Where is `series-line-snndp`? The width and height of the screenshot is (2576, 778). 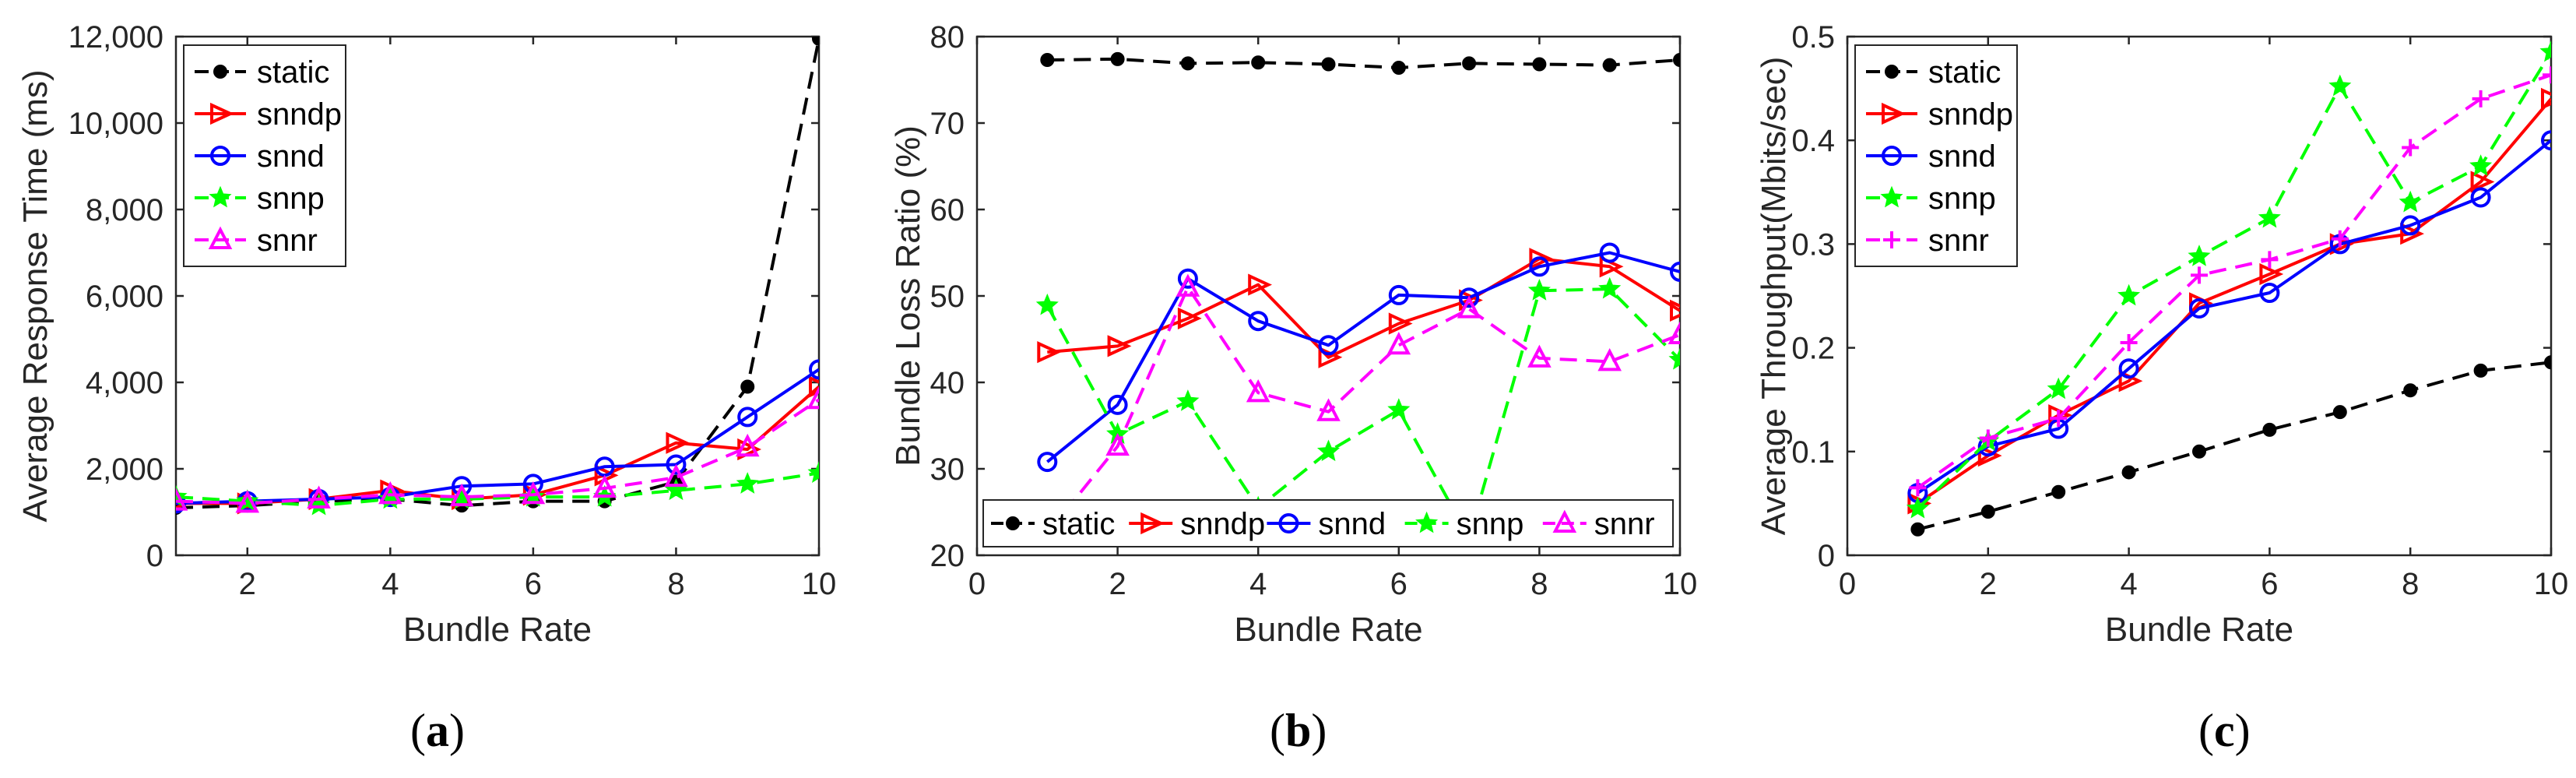
series-line-snndp is located at coordinates (2234, 301).